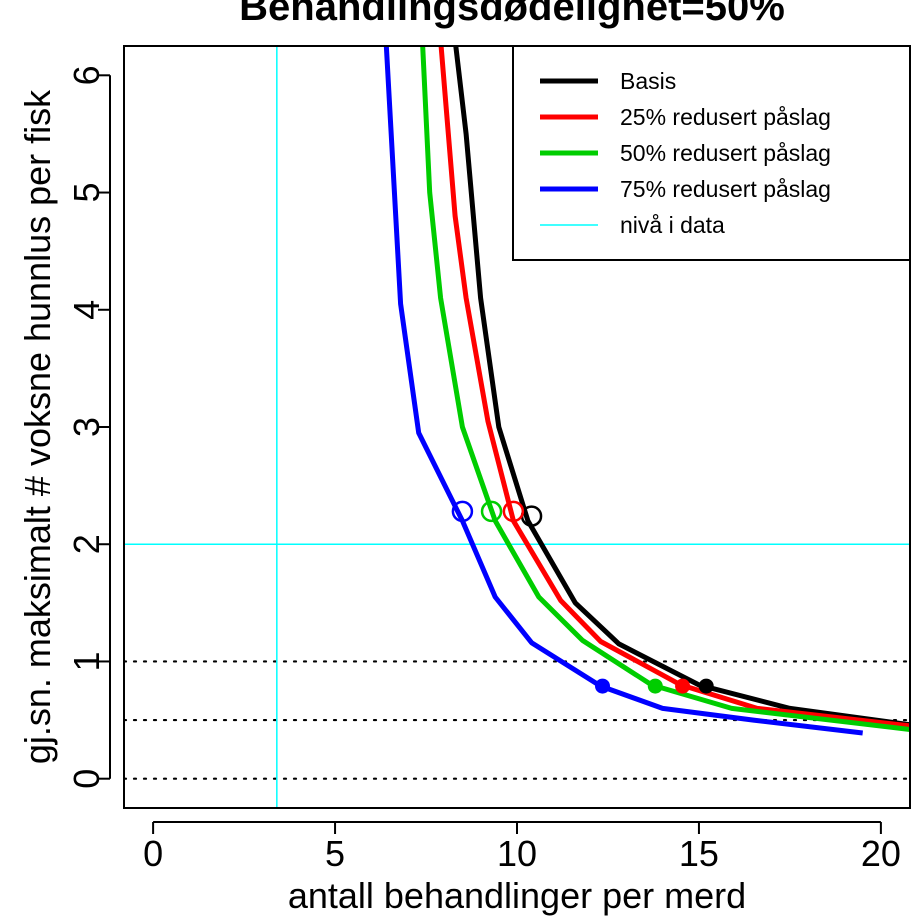 Image resolution: width=922 pixels, height=920 pixels. I want to click on x-tick-label: 15, so click(699, 853).